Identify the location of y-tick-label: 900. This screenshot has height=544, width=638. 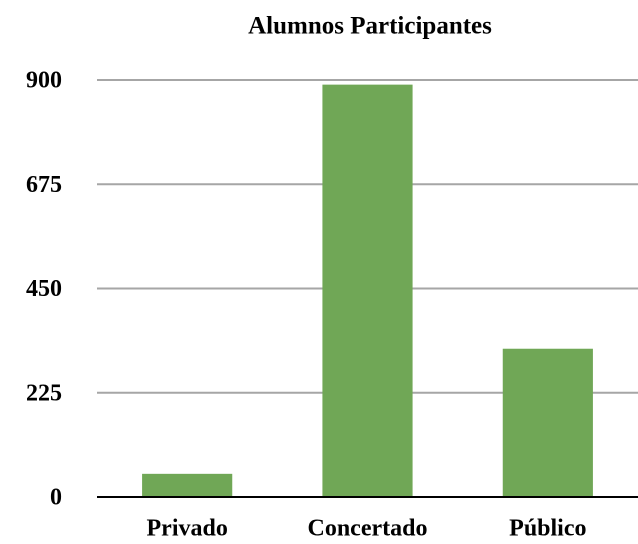
(44, 81).